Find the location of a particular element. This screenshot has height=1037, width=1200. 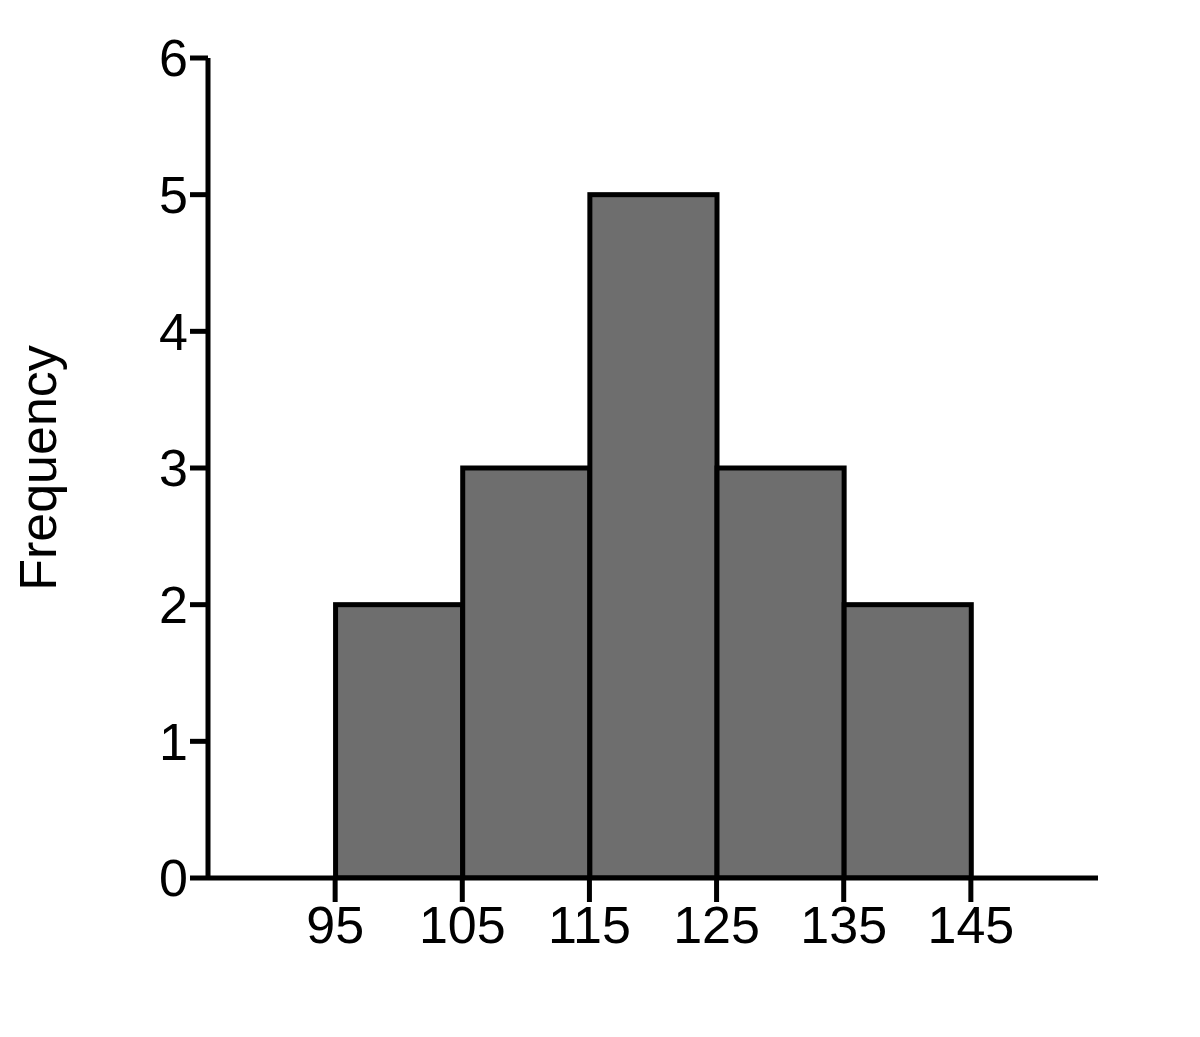

y-tick-label: 6 is located at coordinates (173, 58).